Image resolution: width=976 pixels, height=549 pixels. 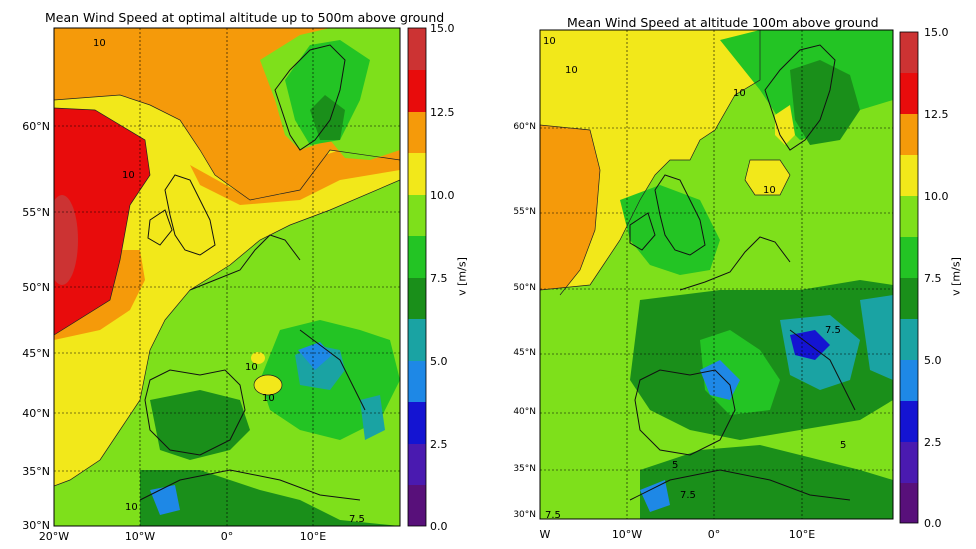 What do you see at coordinates (933, 523) in the screenshot?
I see `right-cb-tick: 0.0` at bounding box center [933, 523].